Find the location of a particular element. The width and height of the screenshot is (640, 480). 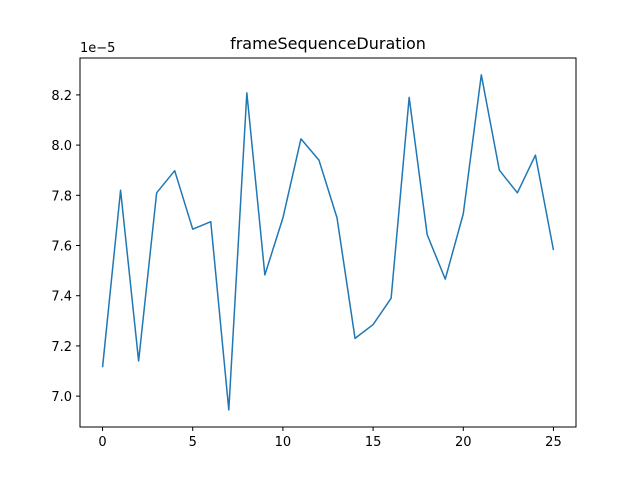

x-tick-label: 5 is located at coordinates (193, 442).